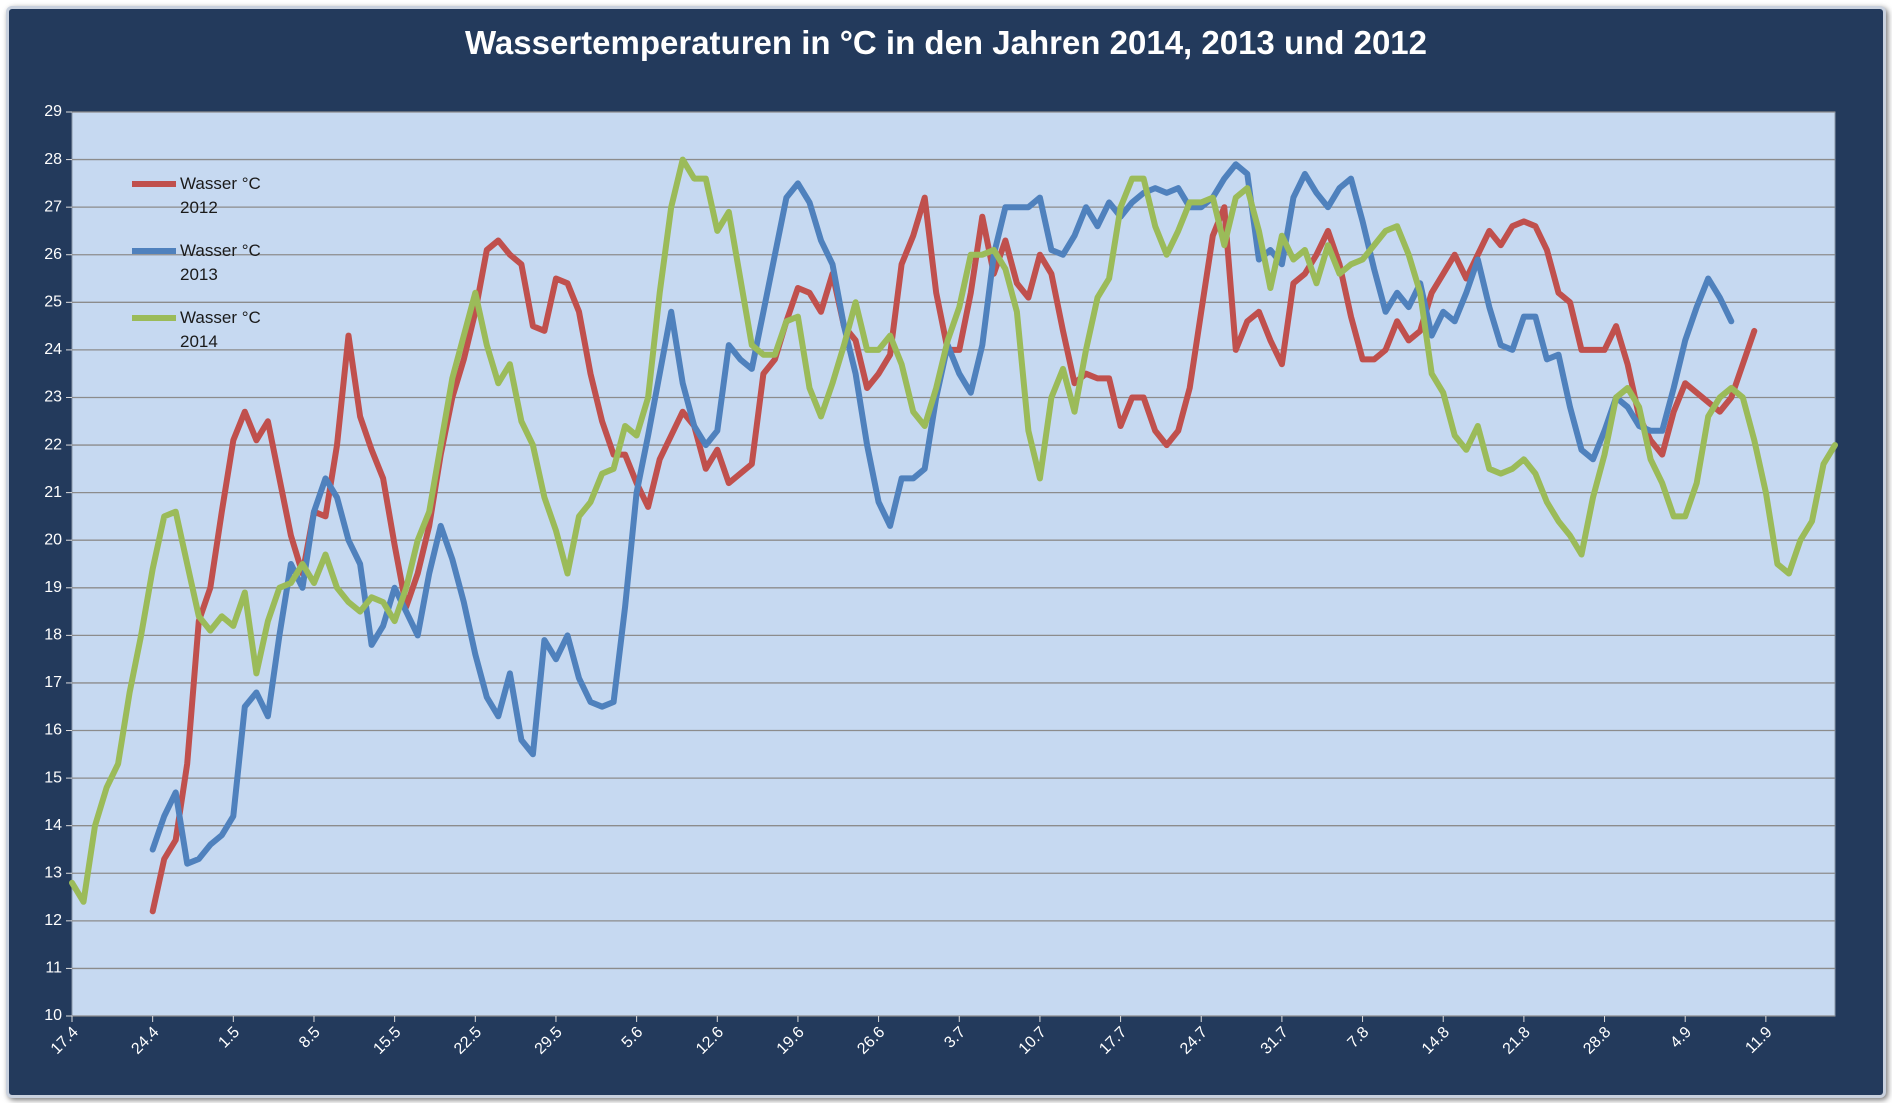 This screenshot has height=1103, width=1892. Describe the element at coordinates (1113, 1041) in the screenshot. I see `x-tick-label: 17.7` at that location.